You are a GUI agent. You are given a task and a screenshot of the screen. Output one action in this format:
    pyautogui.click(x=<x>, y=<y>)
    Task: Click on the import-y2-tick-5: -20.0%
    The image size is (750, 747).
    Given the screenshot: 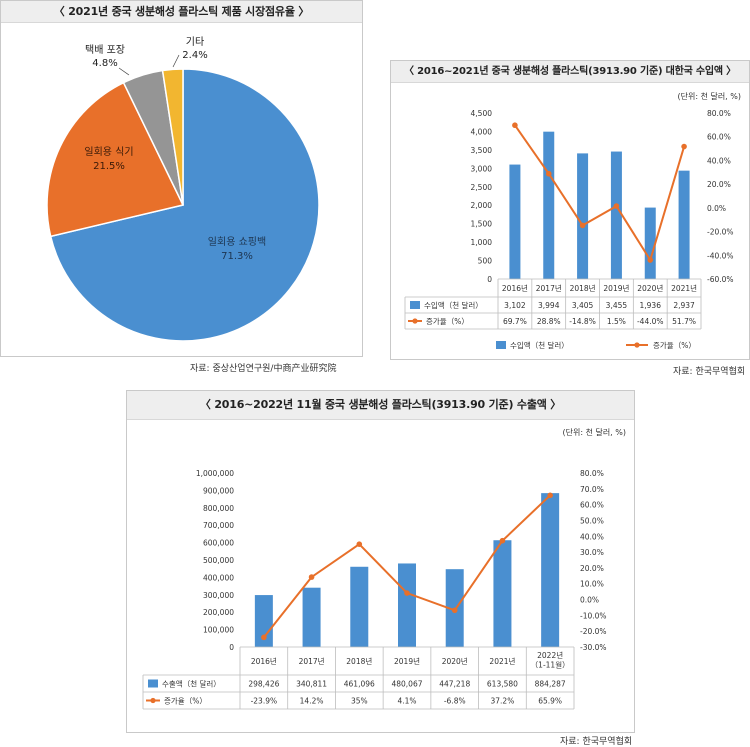 What is the action you would take?
    pyautogui.click(x=720, y=232)
    